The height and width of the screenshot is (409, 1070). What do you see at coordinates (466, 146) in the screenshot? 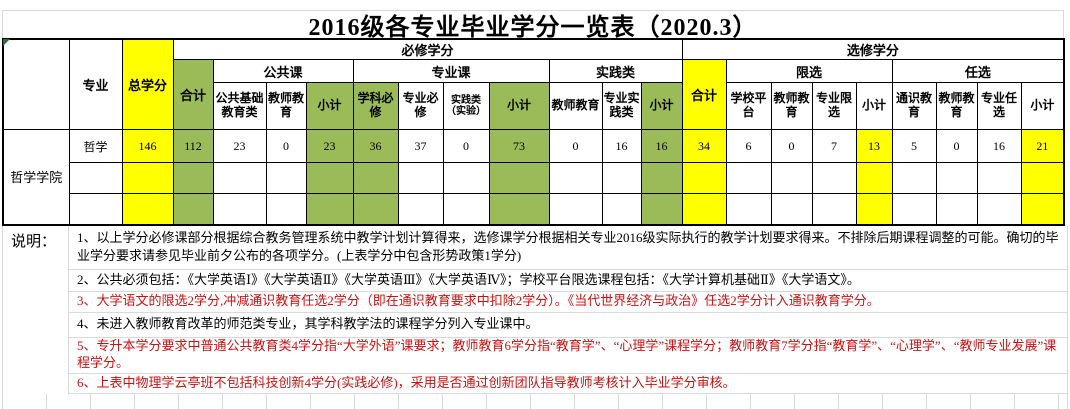
I see `cell-practice-experiment: 0` at bounding box center [466, 146].